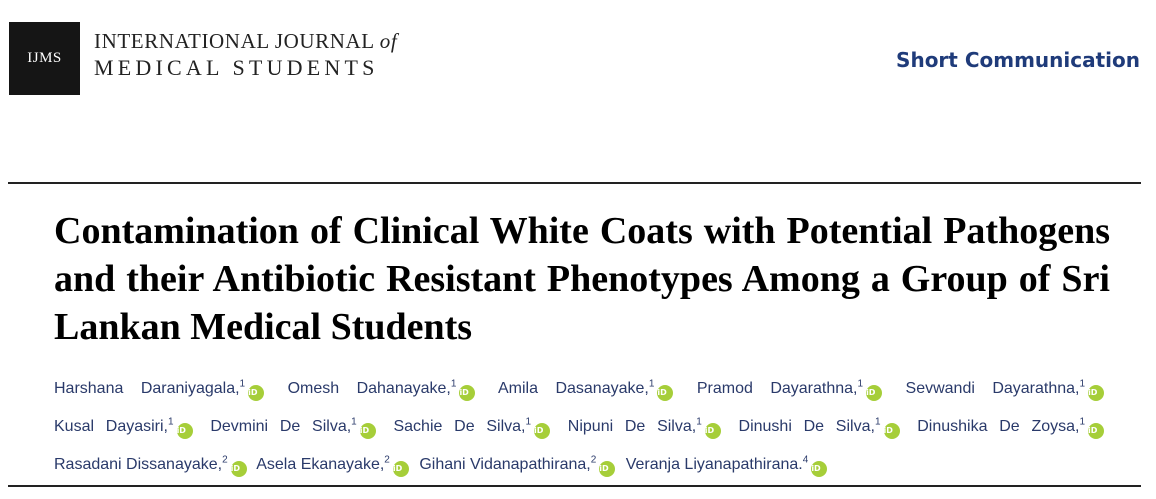  I want to click on journal-logo-text: IJMS, so click(44, 58).